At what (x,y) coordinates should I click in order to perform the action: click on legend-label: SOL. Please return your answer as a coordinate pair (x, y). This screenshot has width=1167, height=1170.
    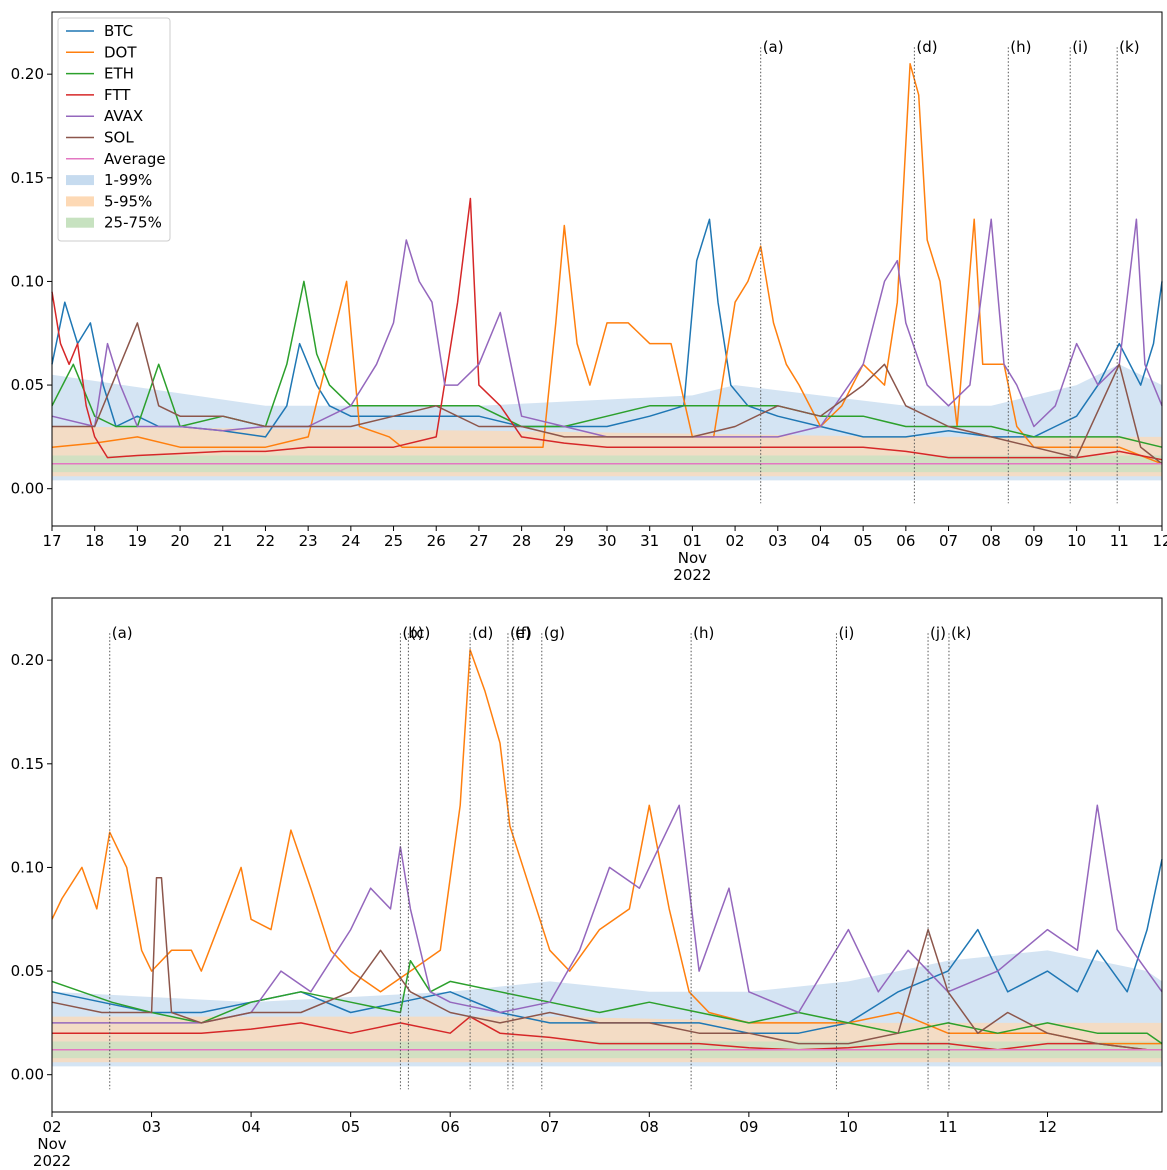
    Looking at the image, I should click on (119, 138).